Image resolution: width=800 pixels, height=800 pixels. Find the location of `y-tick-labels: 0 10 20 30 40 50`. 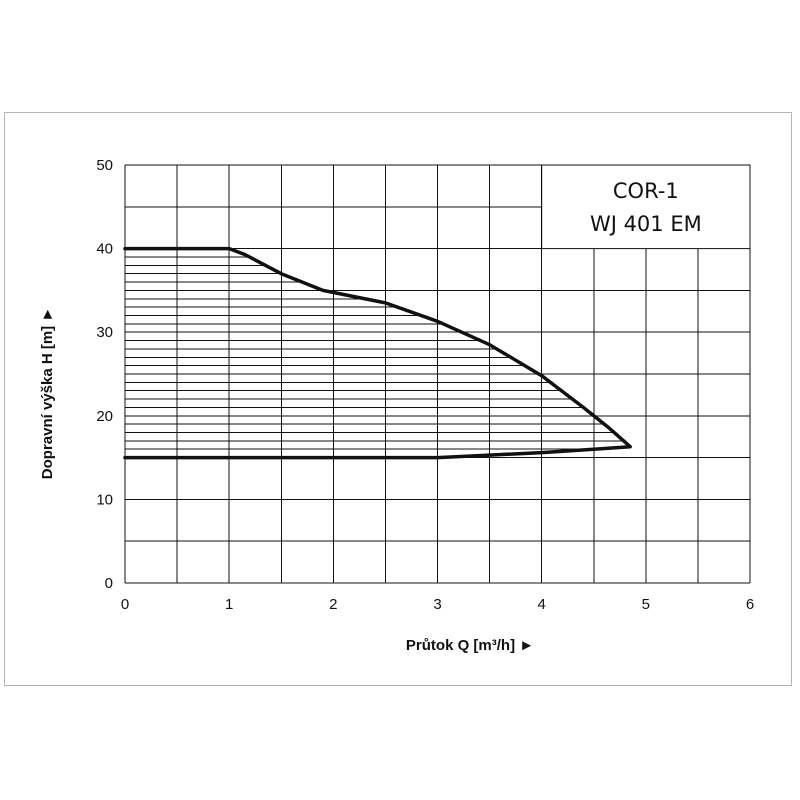

y-tick-labels: 0 10 20 30 40 50 is located at coordinates (104, 374).